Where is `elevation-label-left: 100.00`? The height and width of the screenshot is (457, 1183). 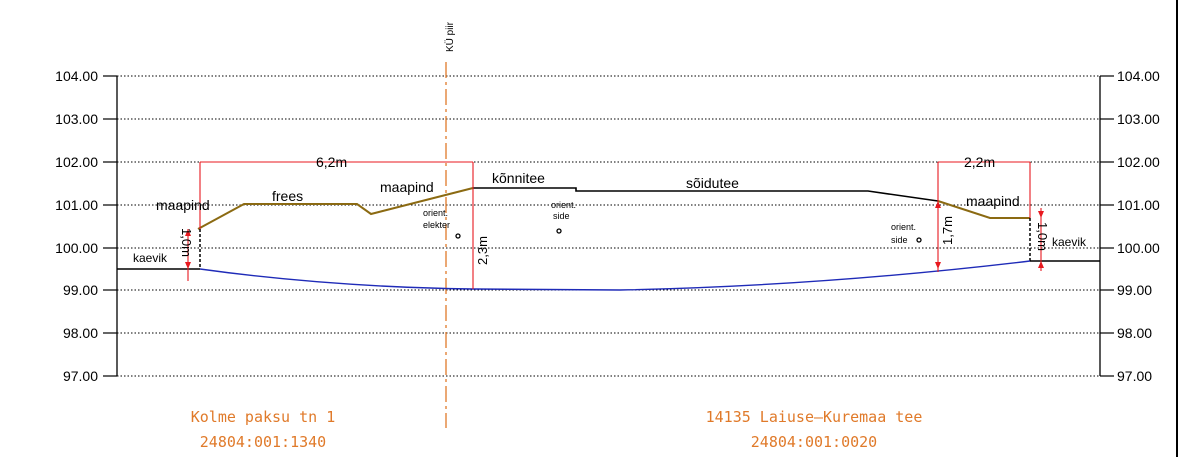
elevation-label-left: 100.00 is located at coordinates (76, 248).